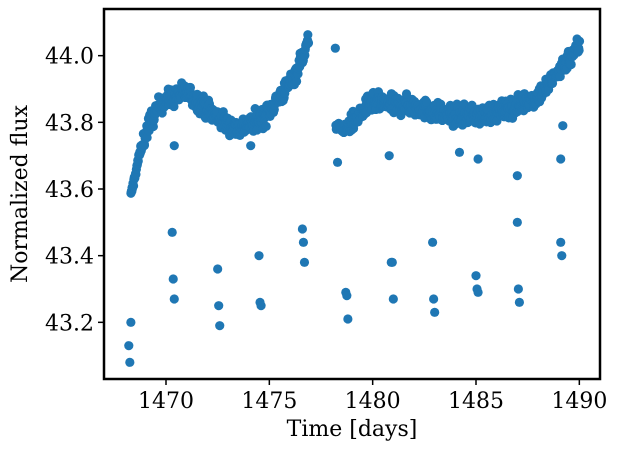 The image size is (618, 450). Describe the element at coordinates (69, 190) in the screenshot. I see `y-tick-label: 43.6` at that location.